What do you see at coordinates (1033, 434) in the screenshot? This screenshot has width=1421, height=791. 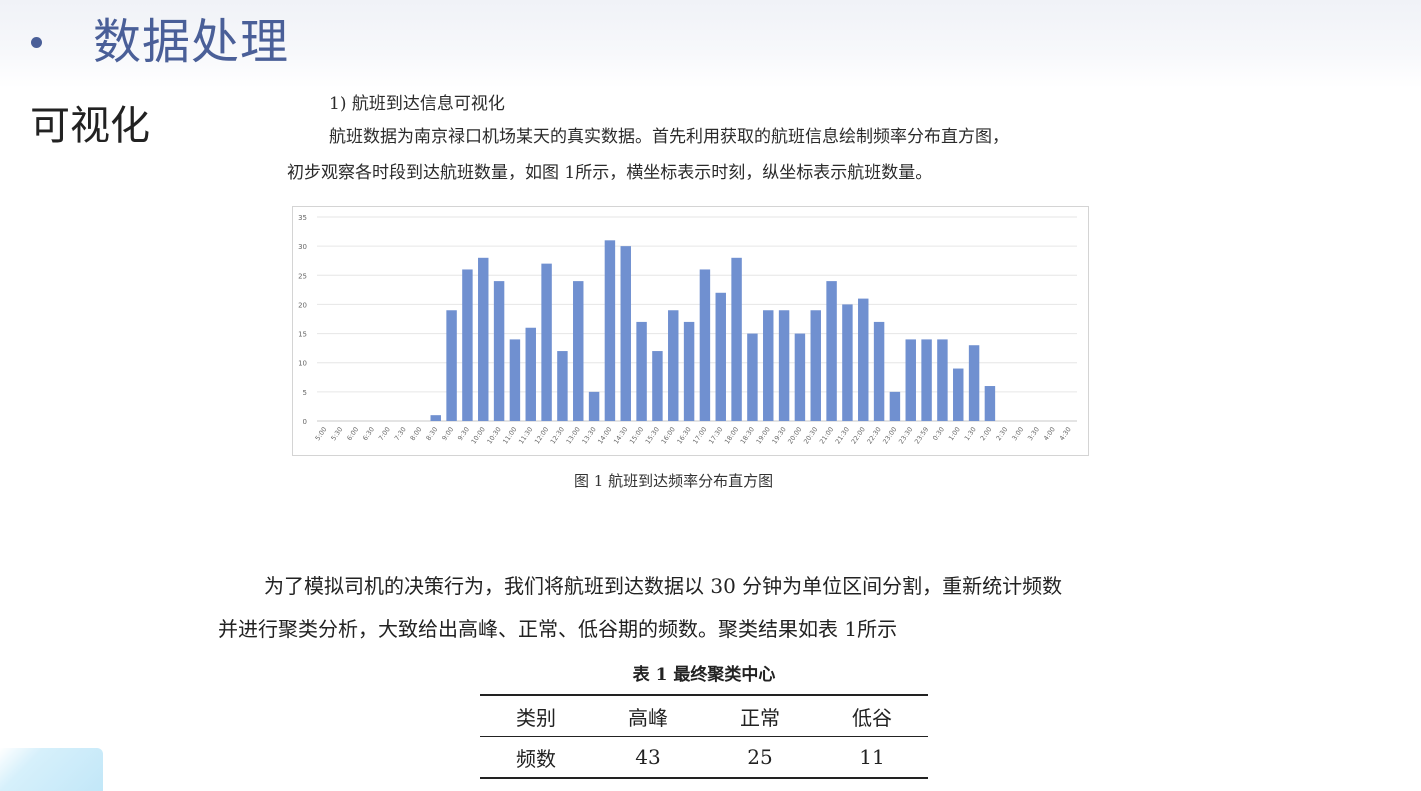 I see `x-tick-label: 3:30` at bounding box center [1033, 434].